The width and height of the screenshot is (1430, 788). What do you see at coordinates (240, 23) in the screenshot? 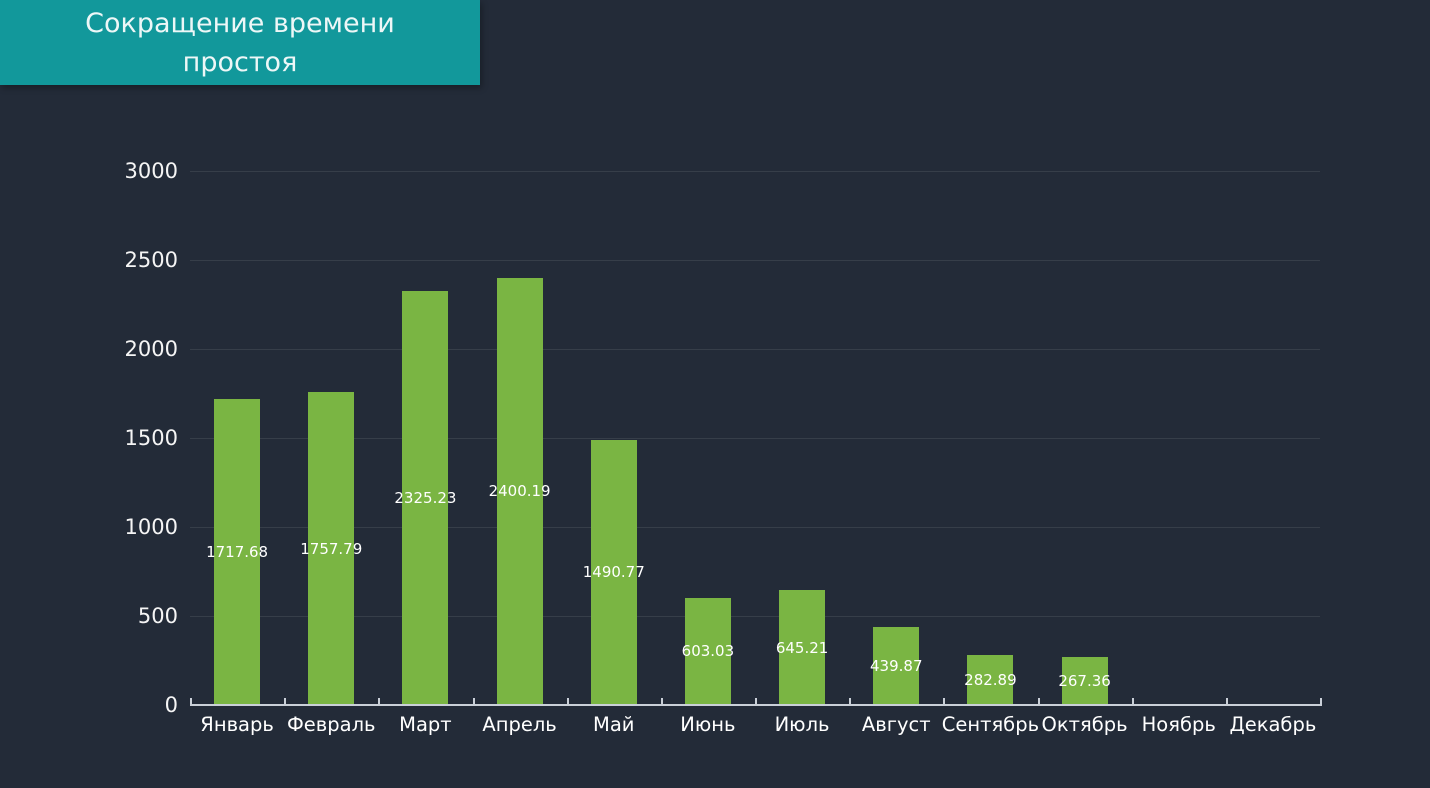
I see `chart-title-line-1: Сокращение времени` at bounding box center [240, 23].